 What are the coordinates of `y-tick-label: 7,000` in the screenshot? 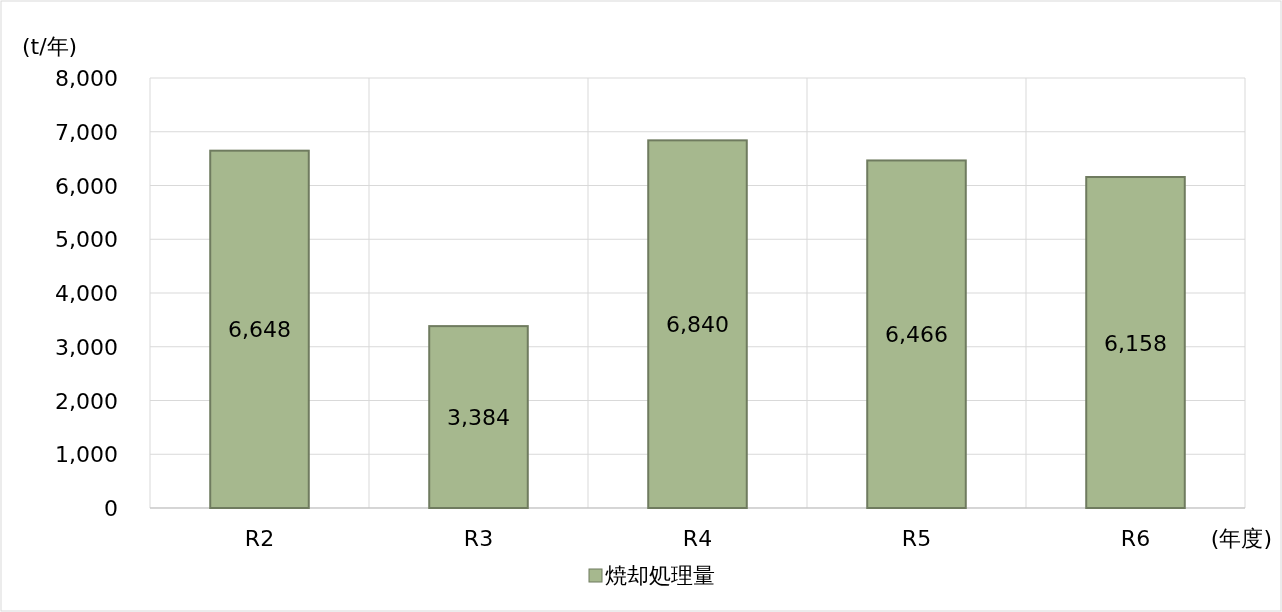 It's located at (86, 132).